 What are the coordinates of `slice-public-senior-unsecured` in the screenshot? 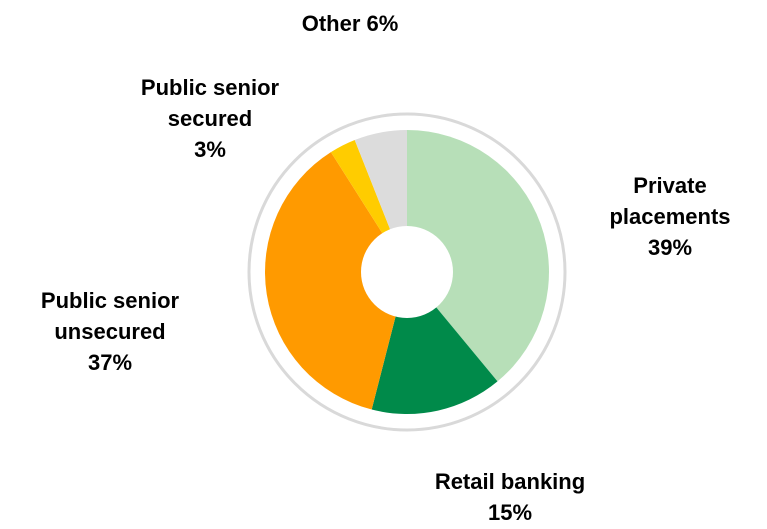 It's located at (336, 281).